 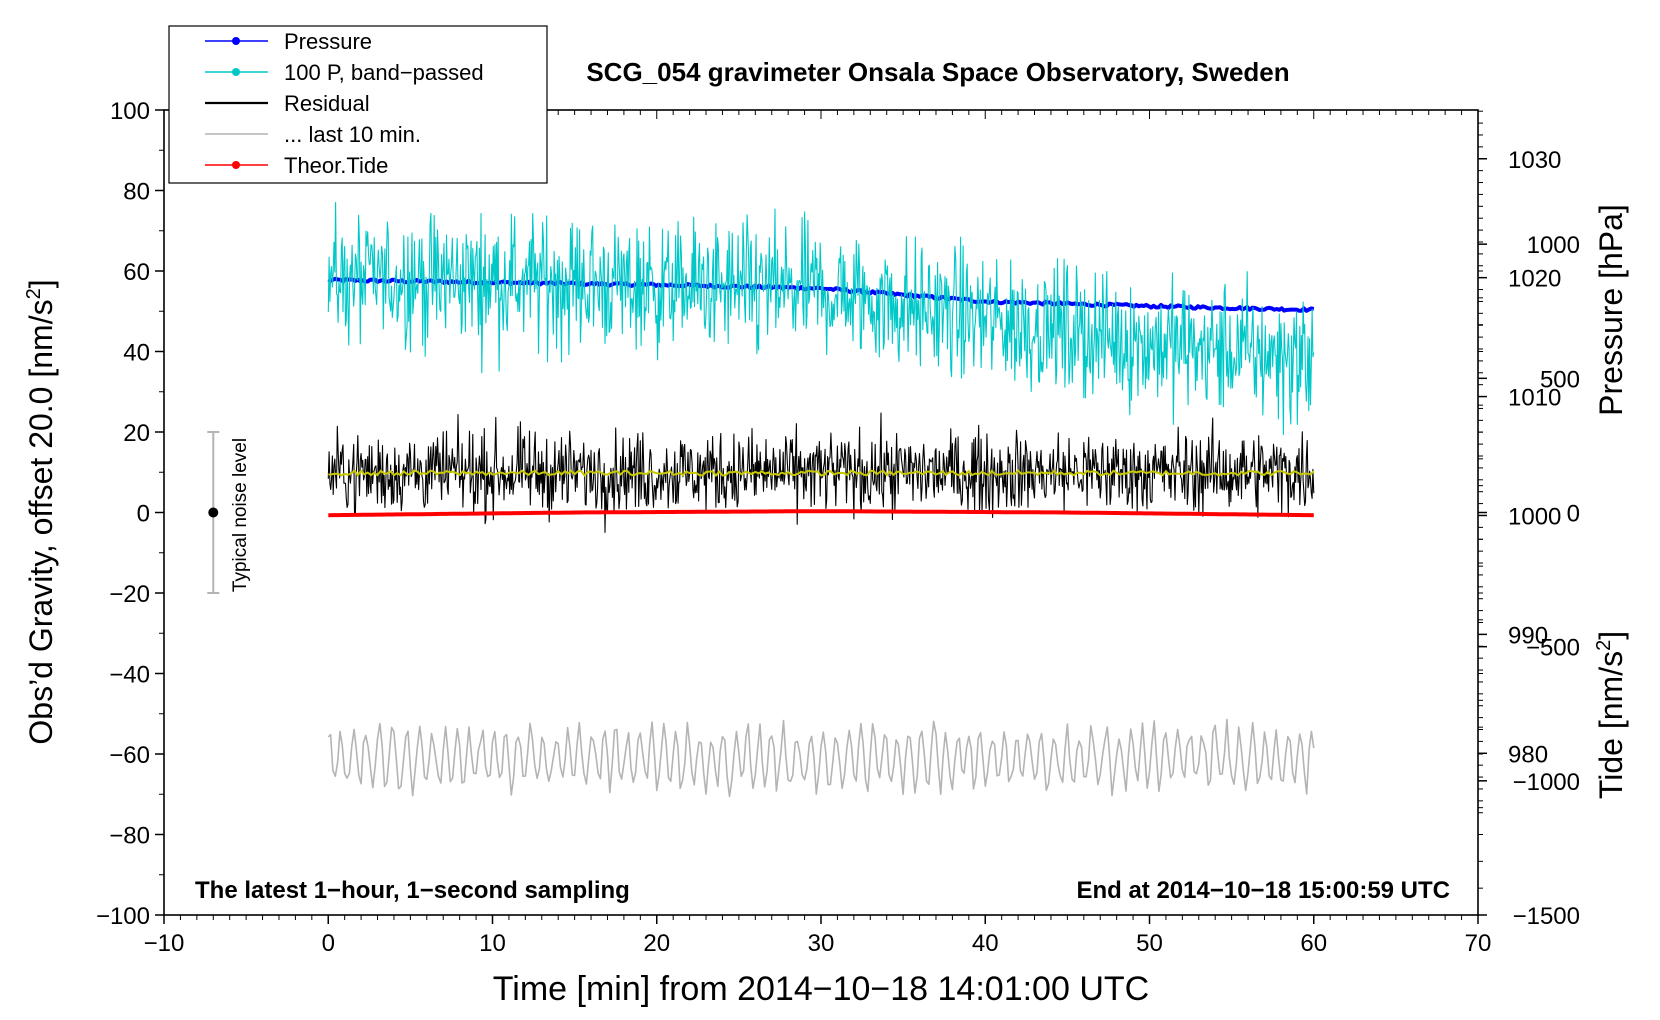 I want to click on pressure-tick-label-5: 980, so click(x=1528, y=754).